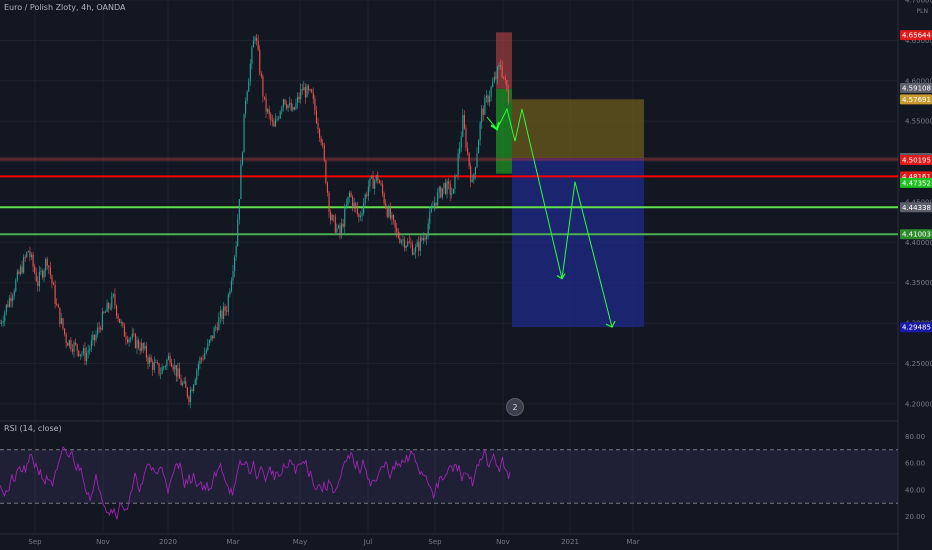 The height and width of the screenshot is (550, 932). What do you see at coordinates (915, 437) in the screenshot?
I see `rsi-tick-label: 80.00` at bounding box center [915, 437].